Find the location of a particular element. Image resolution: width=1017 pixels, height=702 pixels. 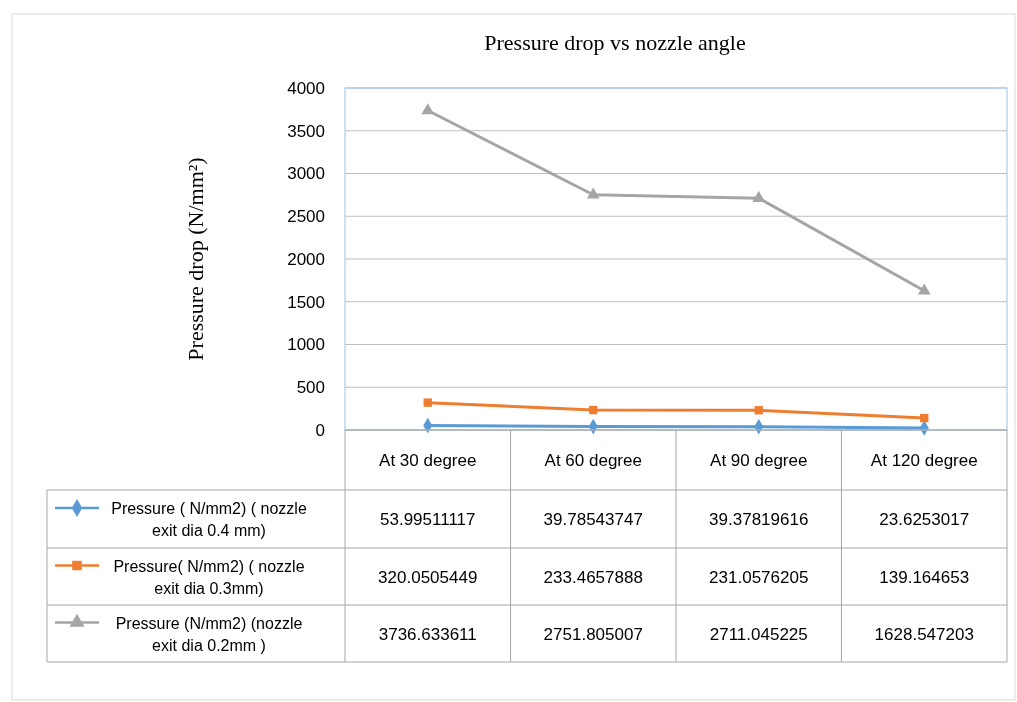

legend-label: Pressure( N/mm2) ( nozzle exit dia 0.3mm) is located at coordinates (209, 577).